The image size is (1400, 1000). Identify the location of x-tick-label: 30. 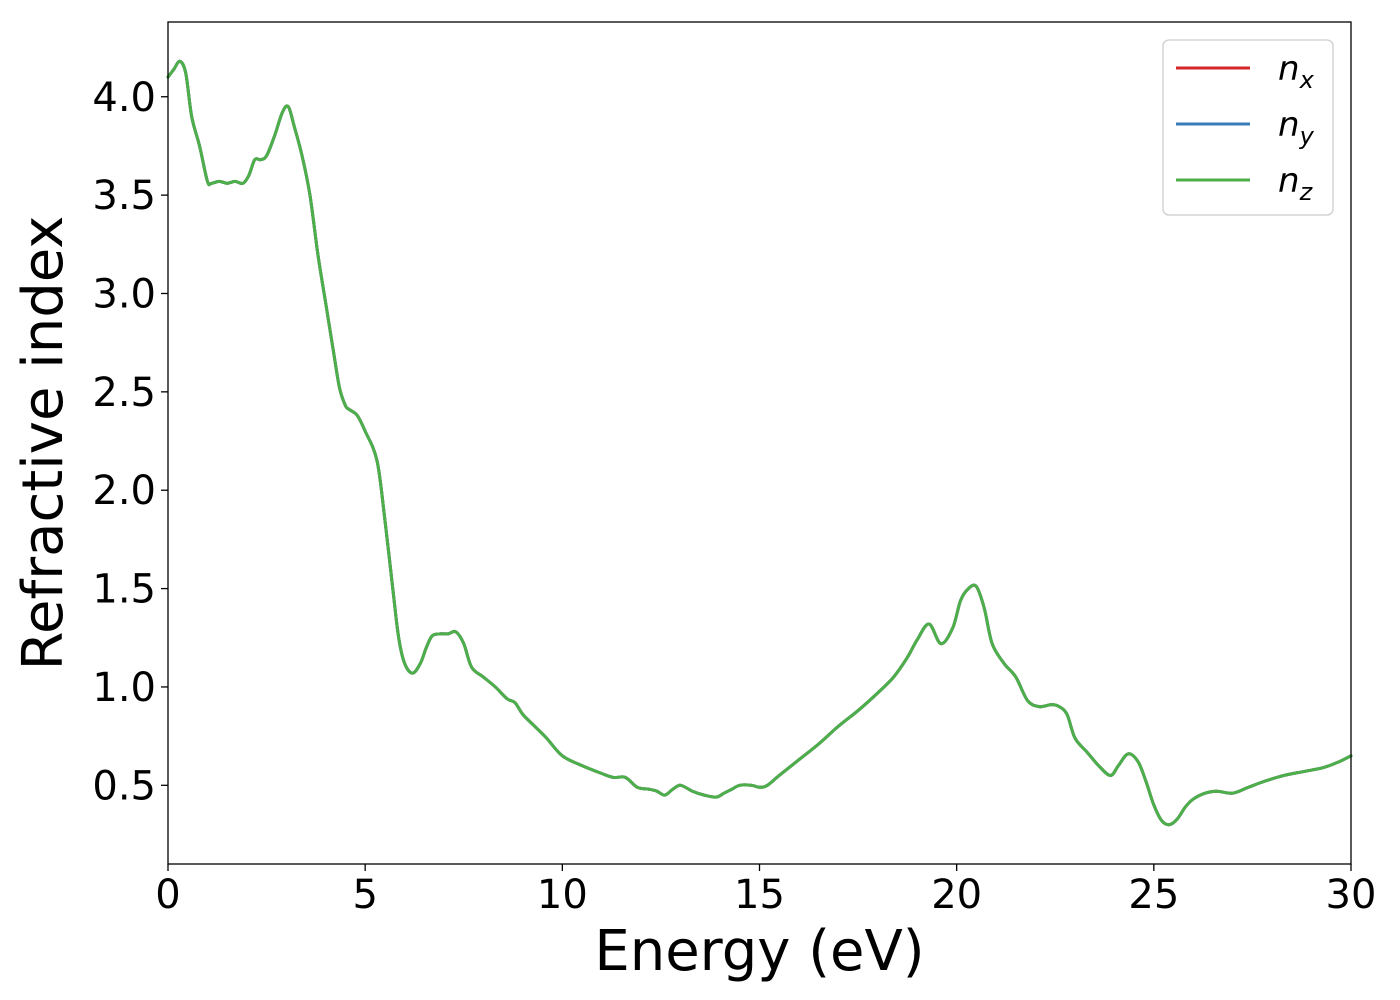
(1351, 895).